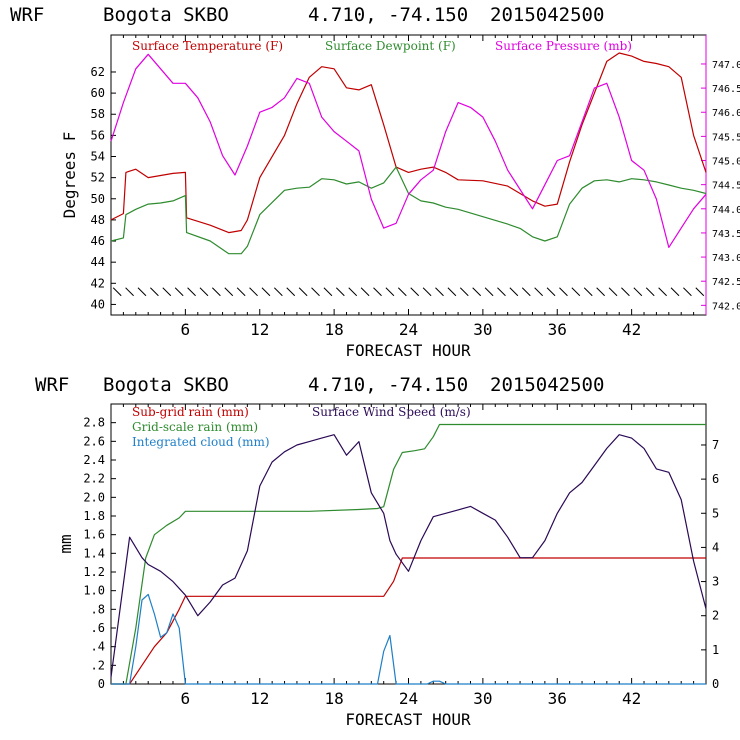  What do you see at coordinates (726, 258) in the screenshot?
I see `y2-tick-label: 743.0` at bounding box center [726, 258].